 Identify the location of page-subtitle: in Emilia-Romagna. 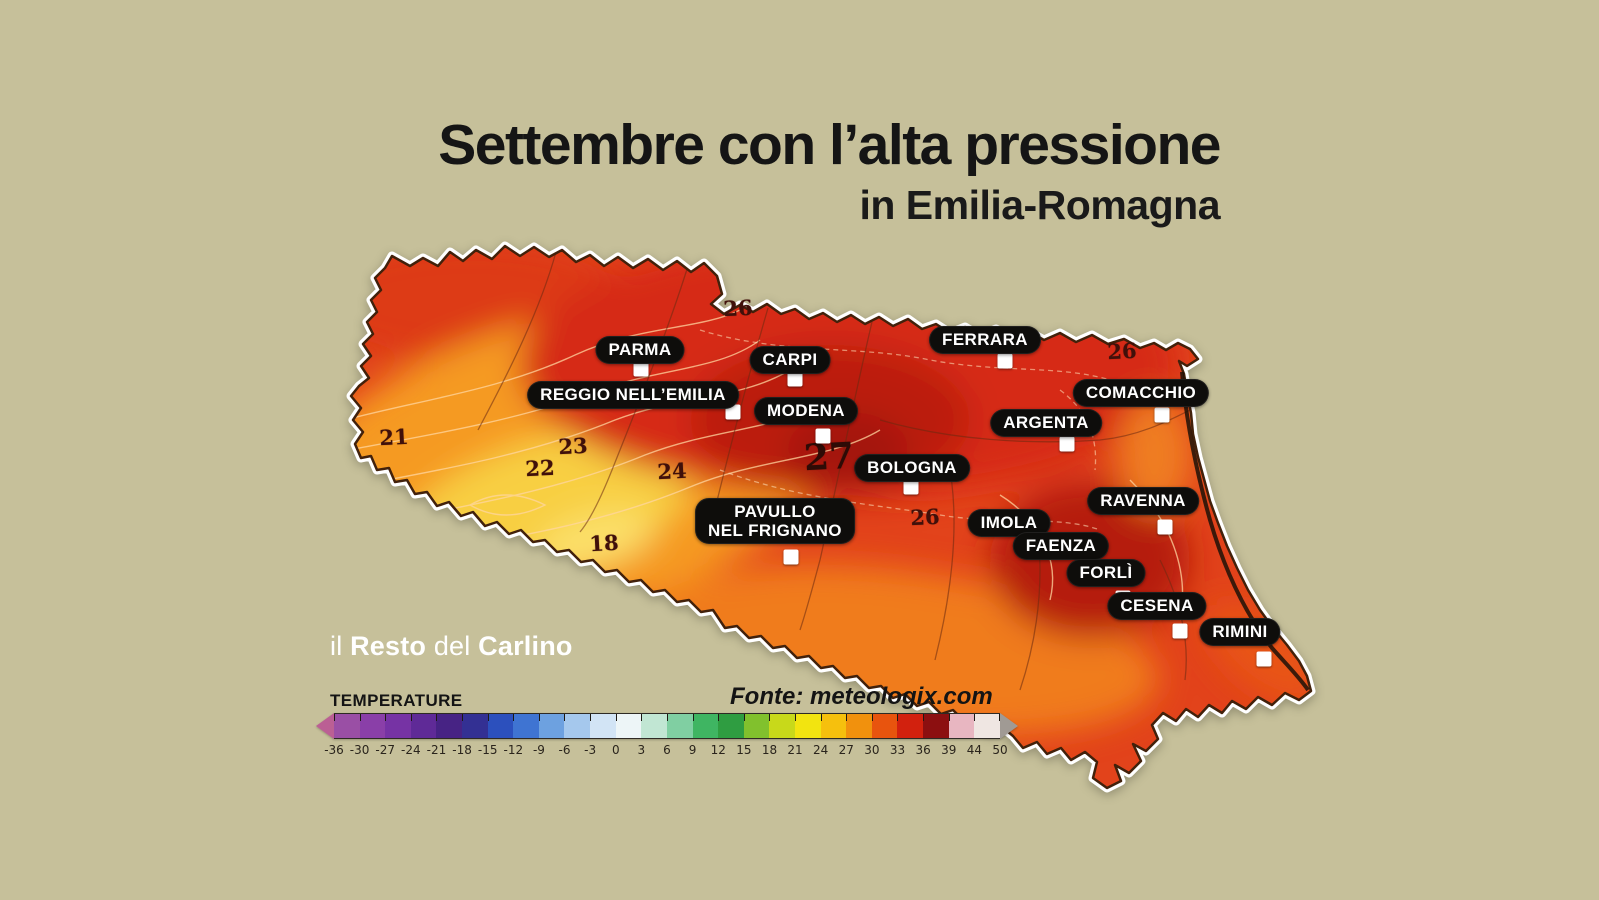
(1039, 205).